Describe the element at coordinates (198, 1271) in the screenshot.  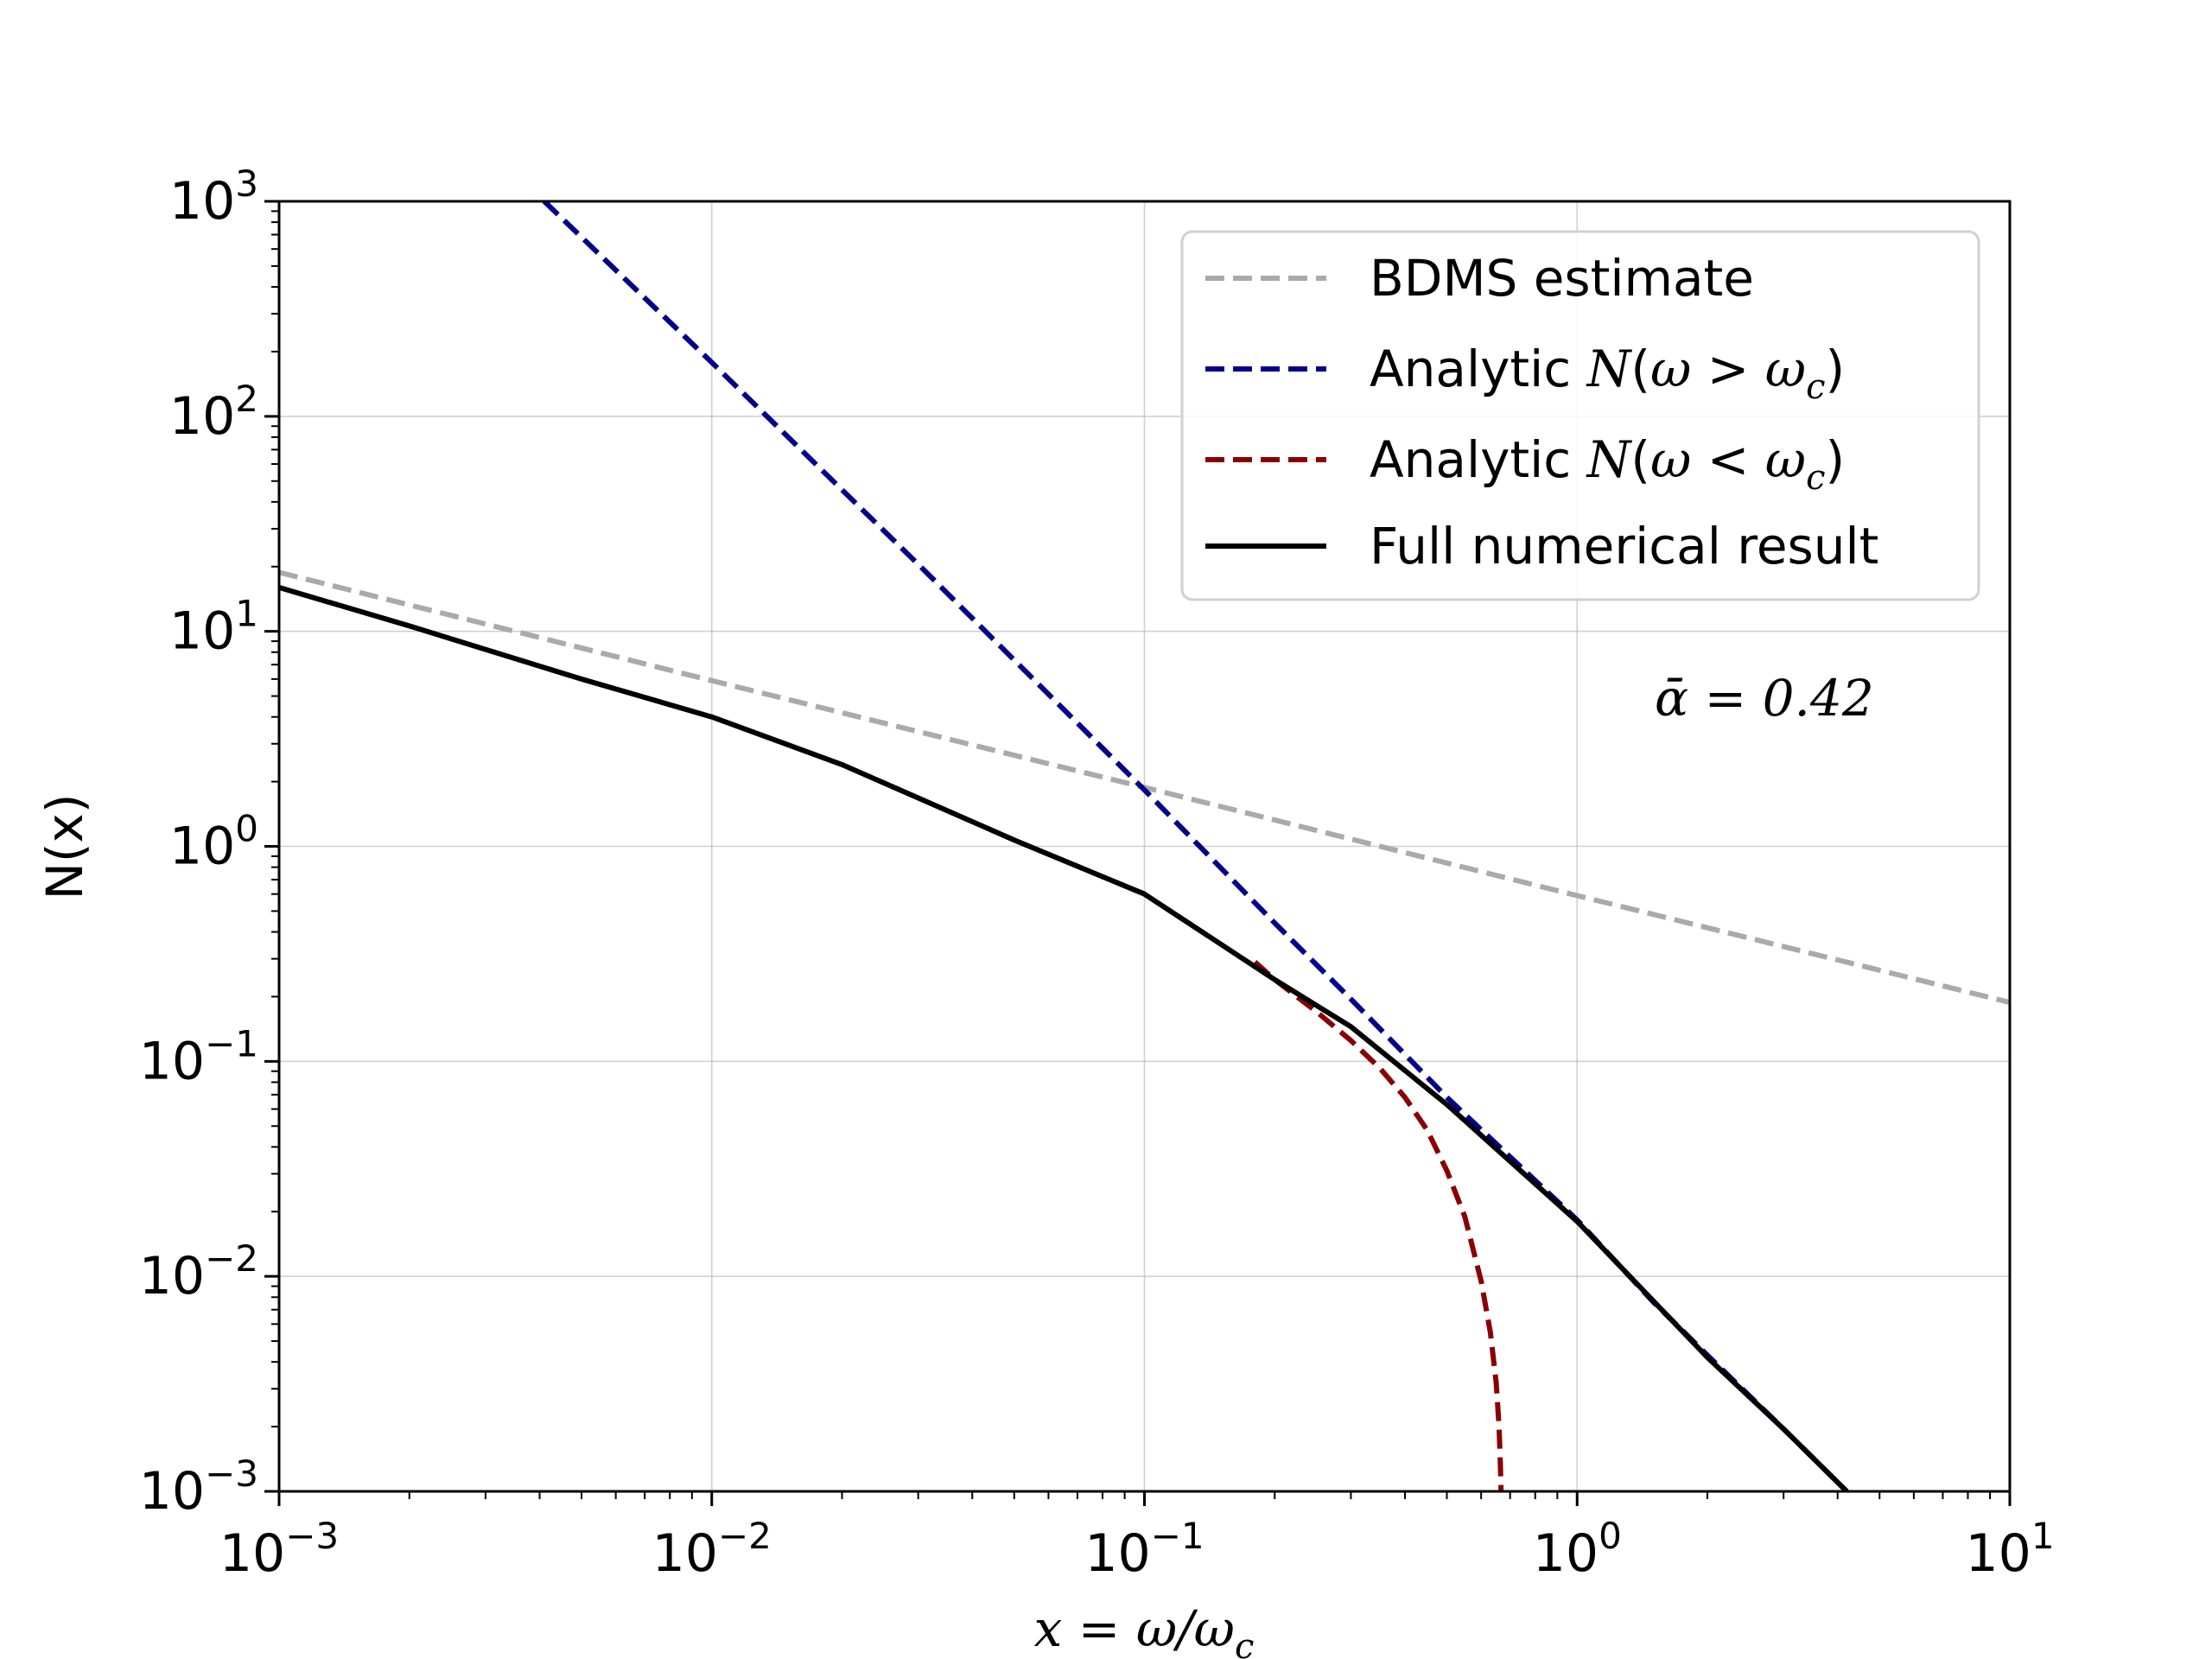
I see `y-tick-label: 10⁻²` at that location.